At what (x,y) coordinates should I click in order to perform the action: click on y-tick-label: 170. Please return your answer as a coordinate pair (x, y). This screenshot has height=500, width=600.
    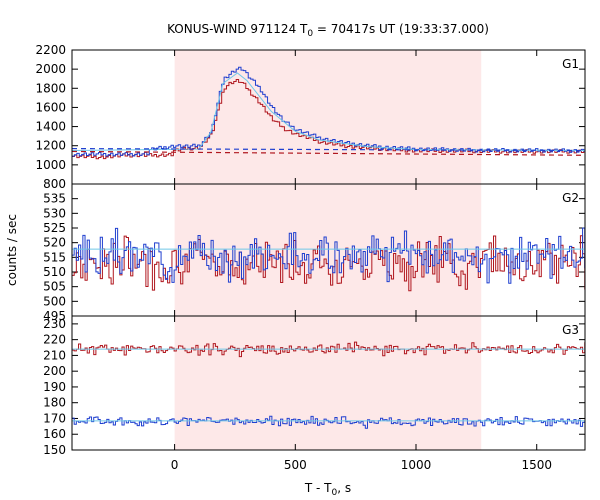
    Looking at the image, I should click on (54, 418).